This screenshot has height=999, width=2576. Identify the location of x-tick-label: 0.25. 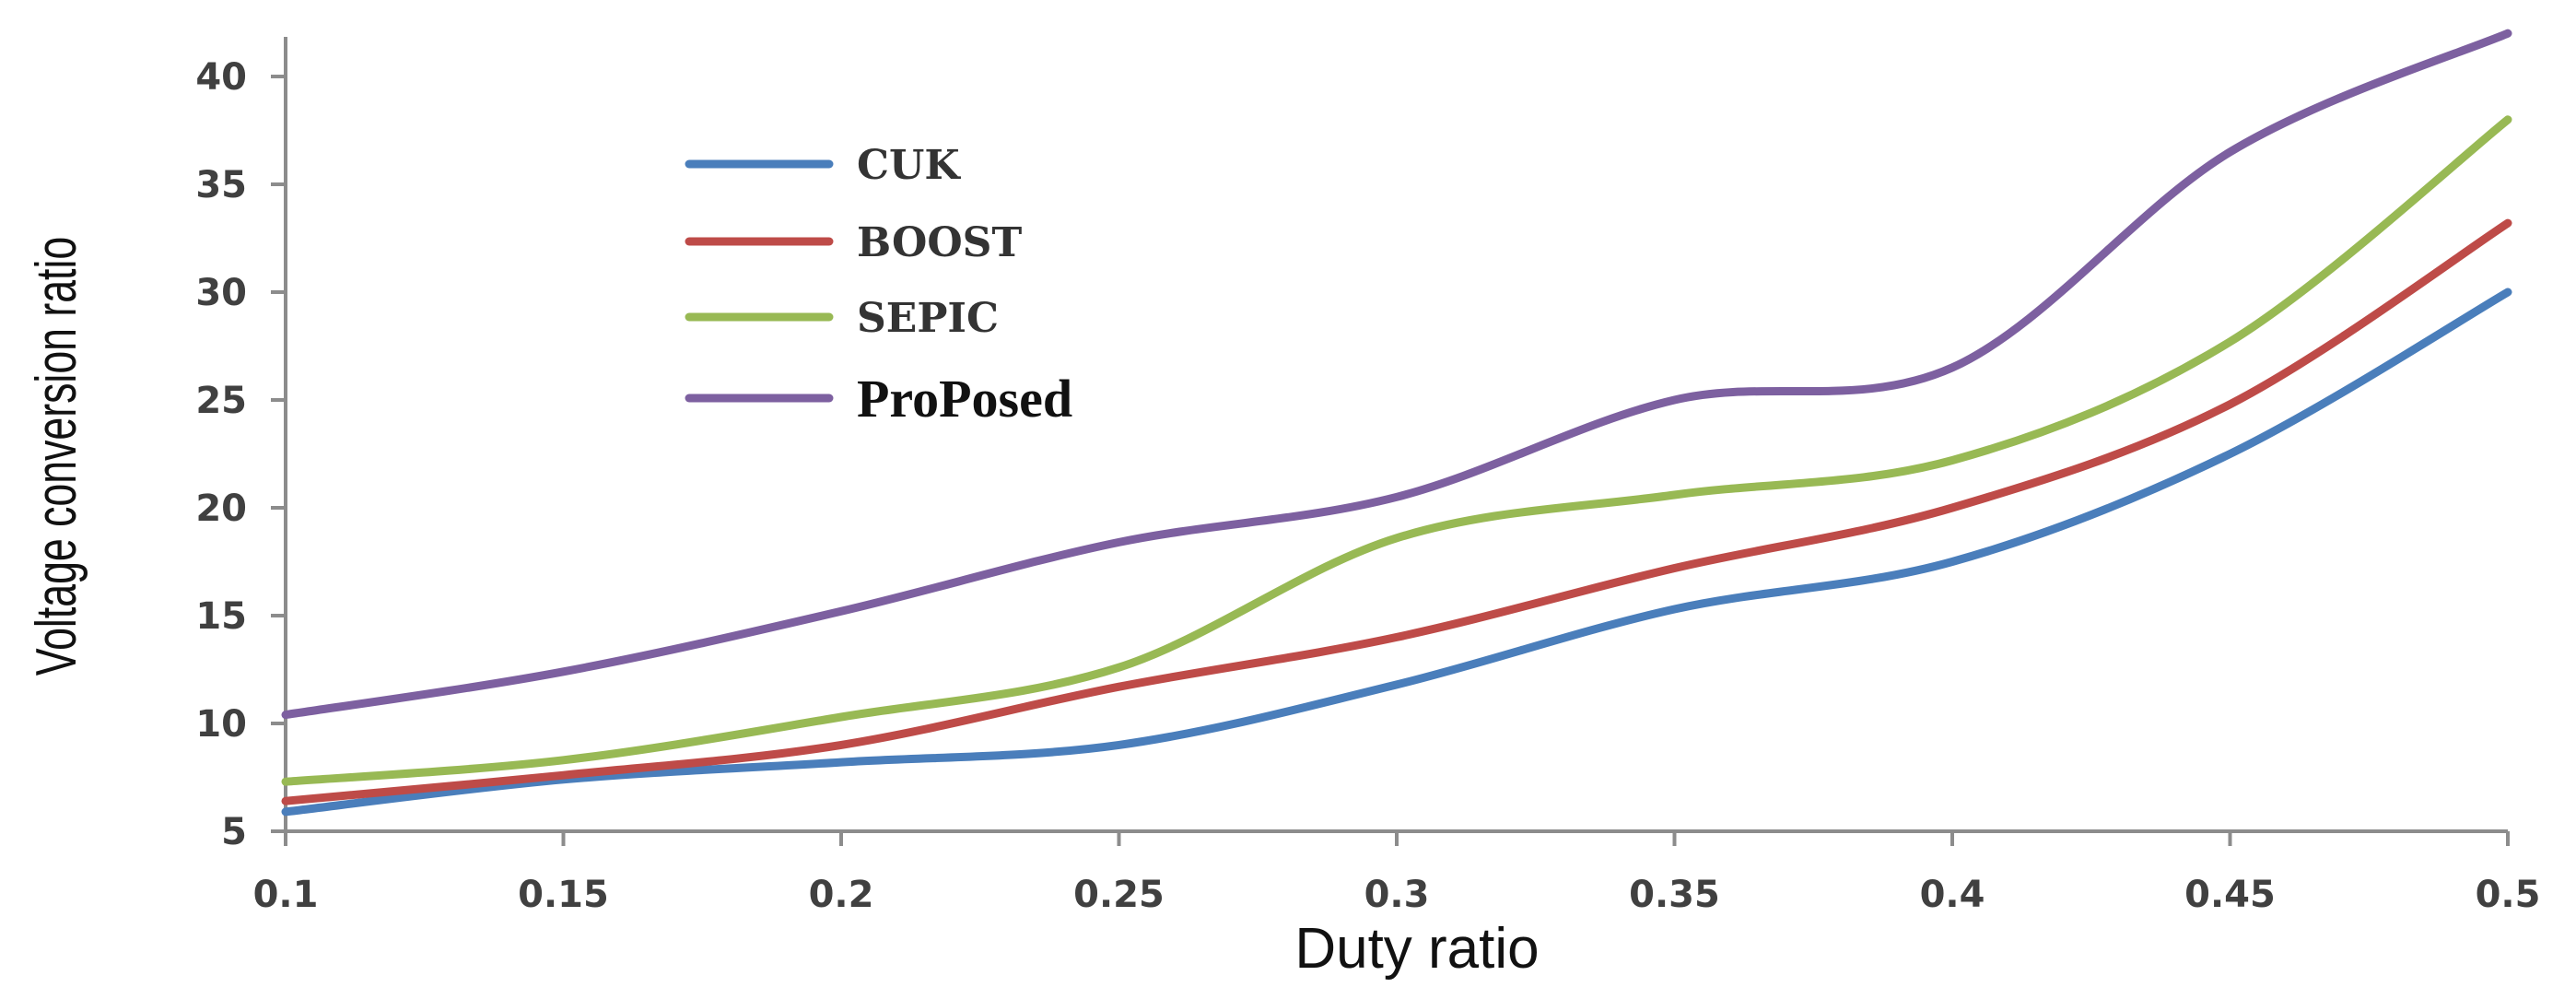
(1119, 895).